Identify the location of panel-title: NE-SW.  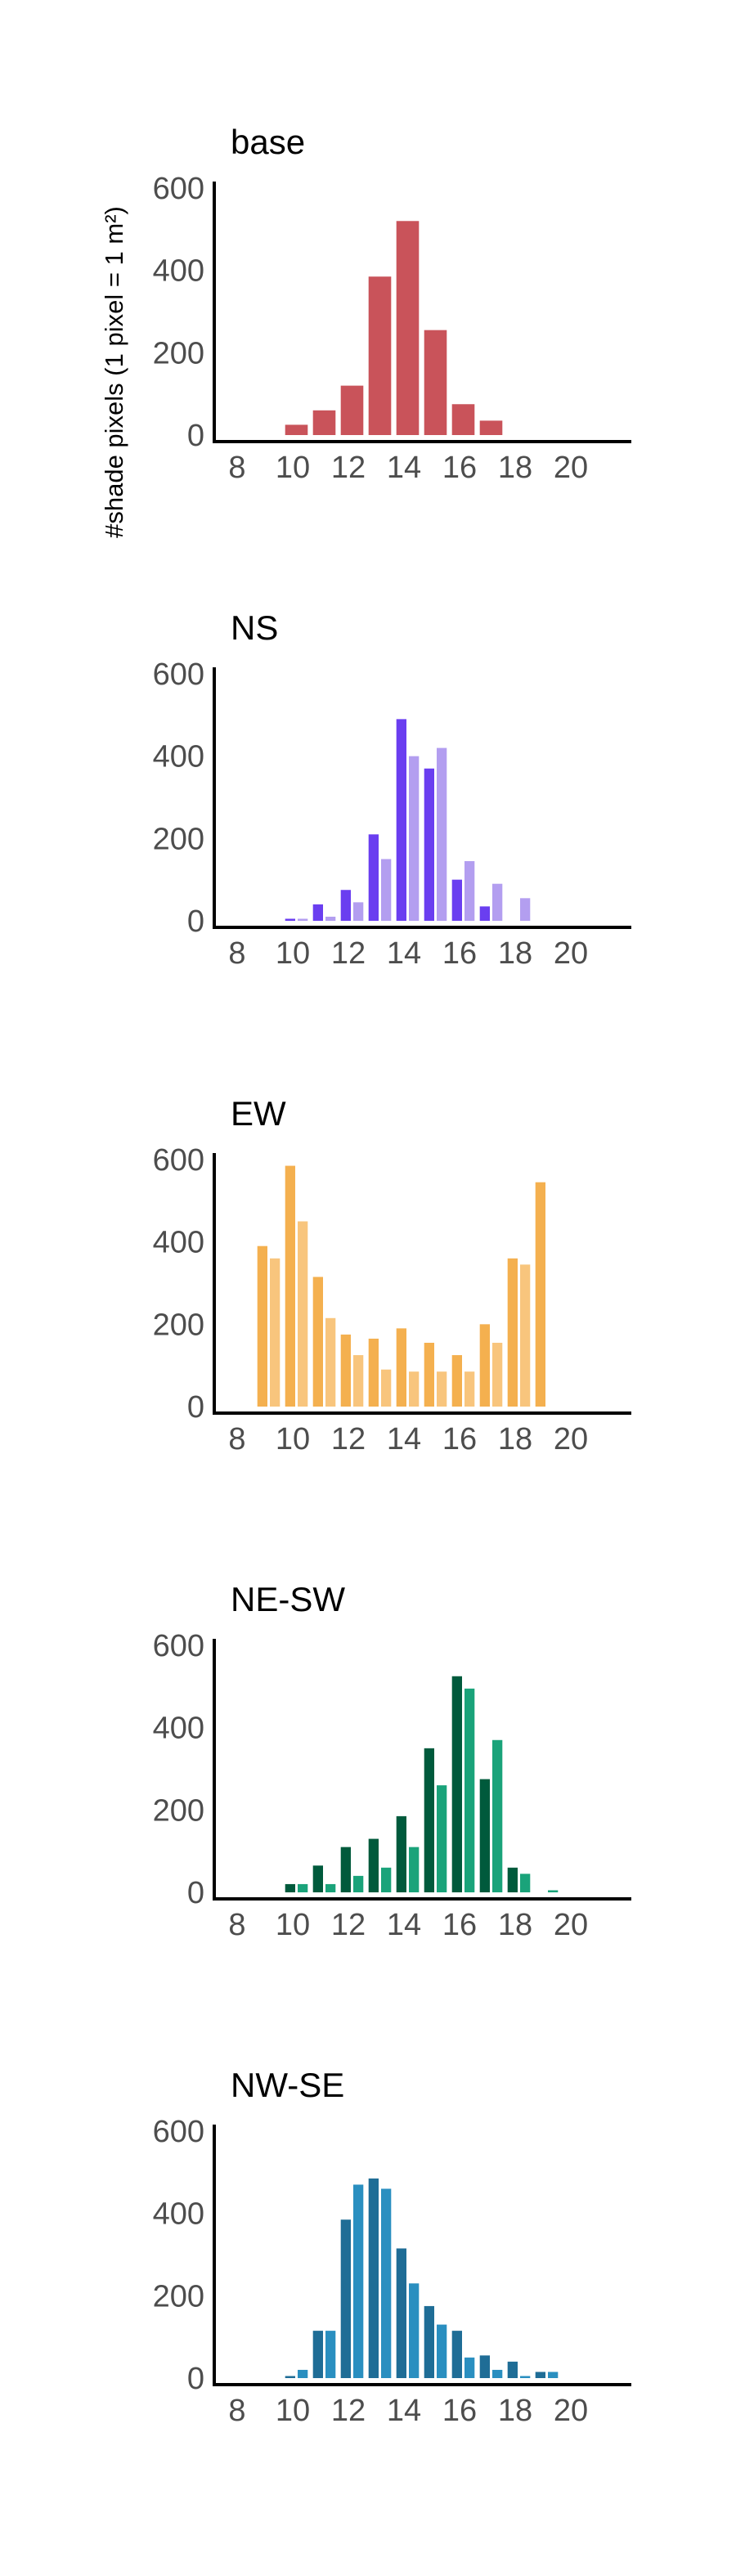
(288, 1599).